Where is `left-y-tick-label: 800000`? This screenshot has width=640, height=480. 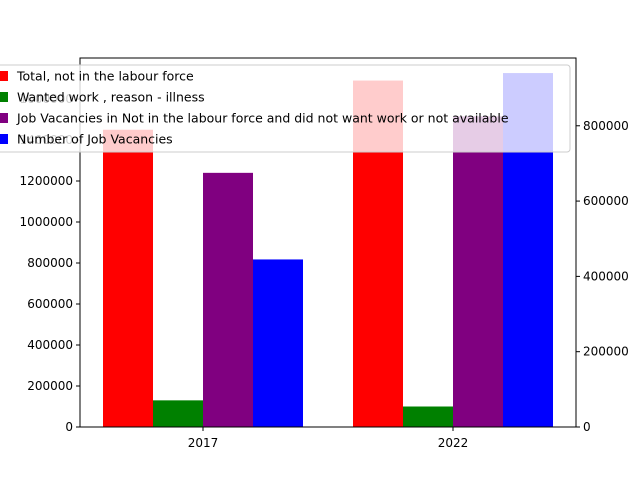
left-y-tick-label: 800000 is located at coordinates (50, 263).